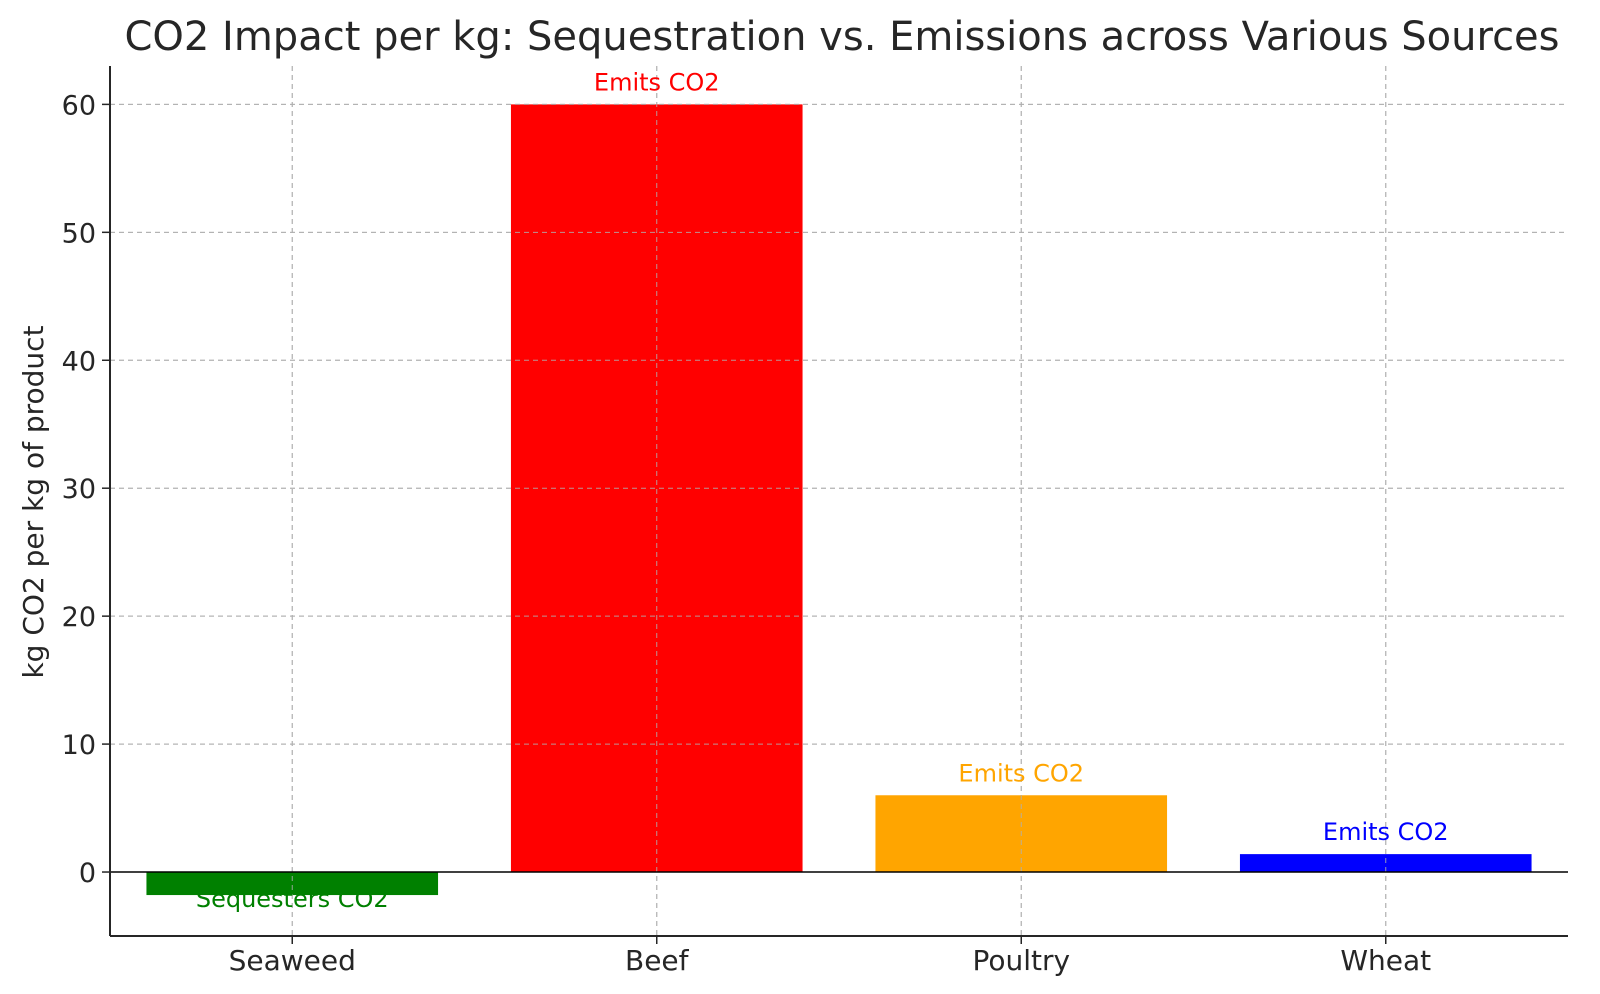  Describe the element at coordinates (657, 960) in the screenshot. I see `x-tick-label: Beef` at that location.